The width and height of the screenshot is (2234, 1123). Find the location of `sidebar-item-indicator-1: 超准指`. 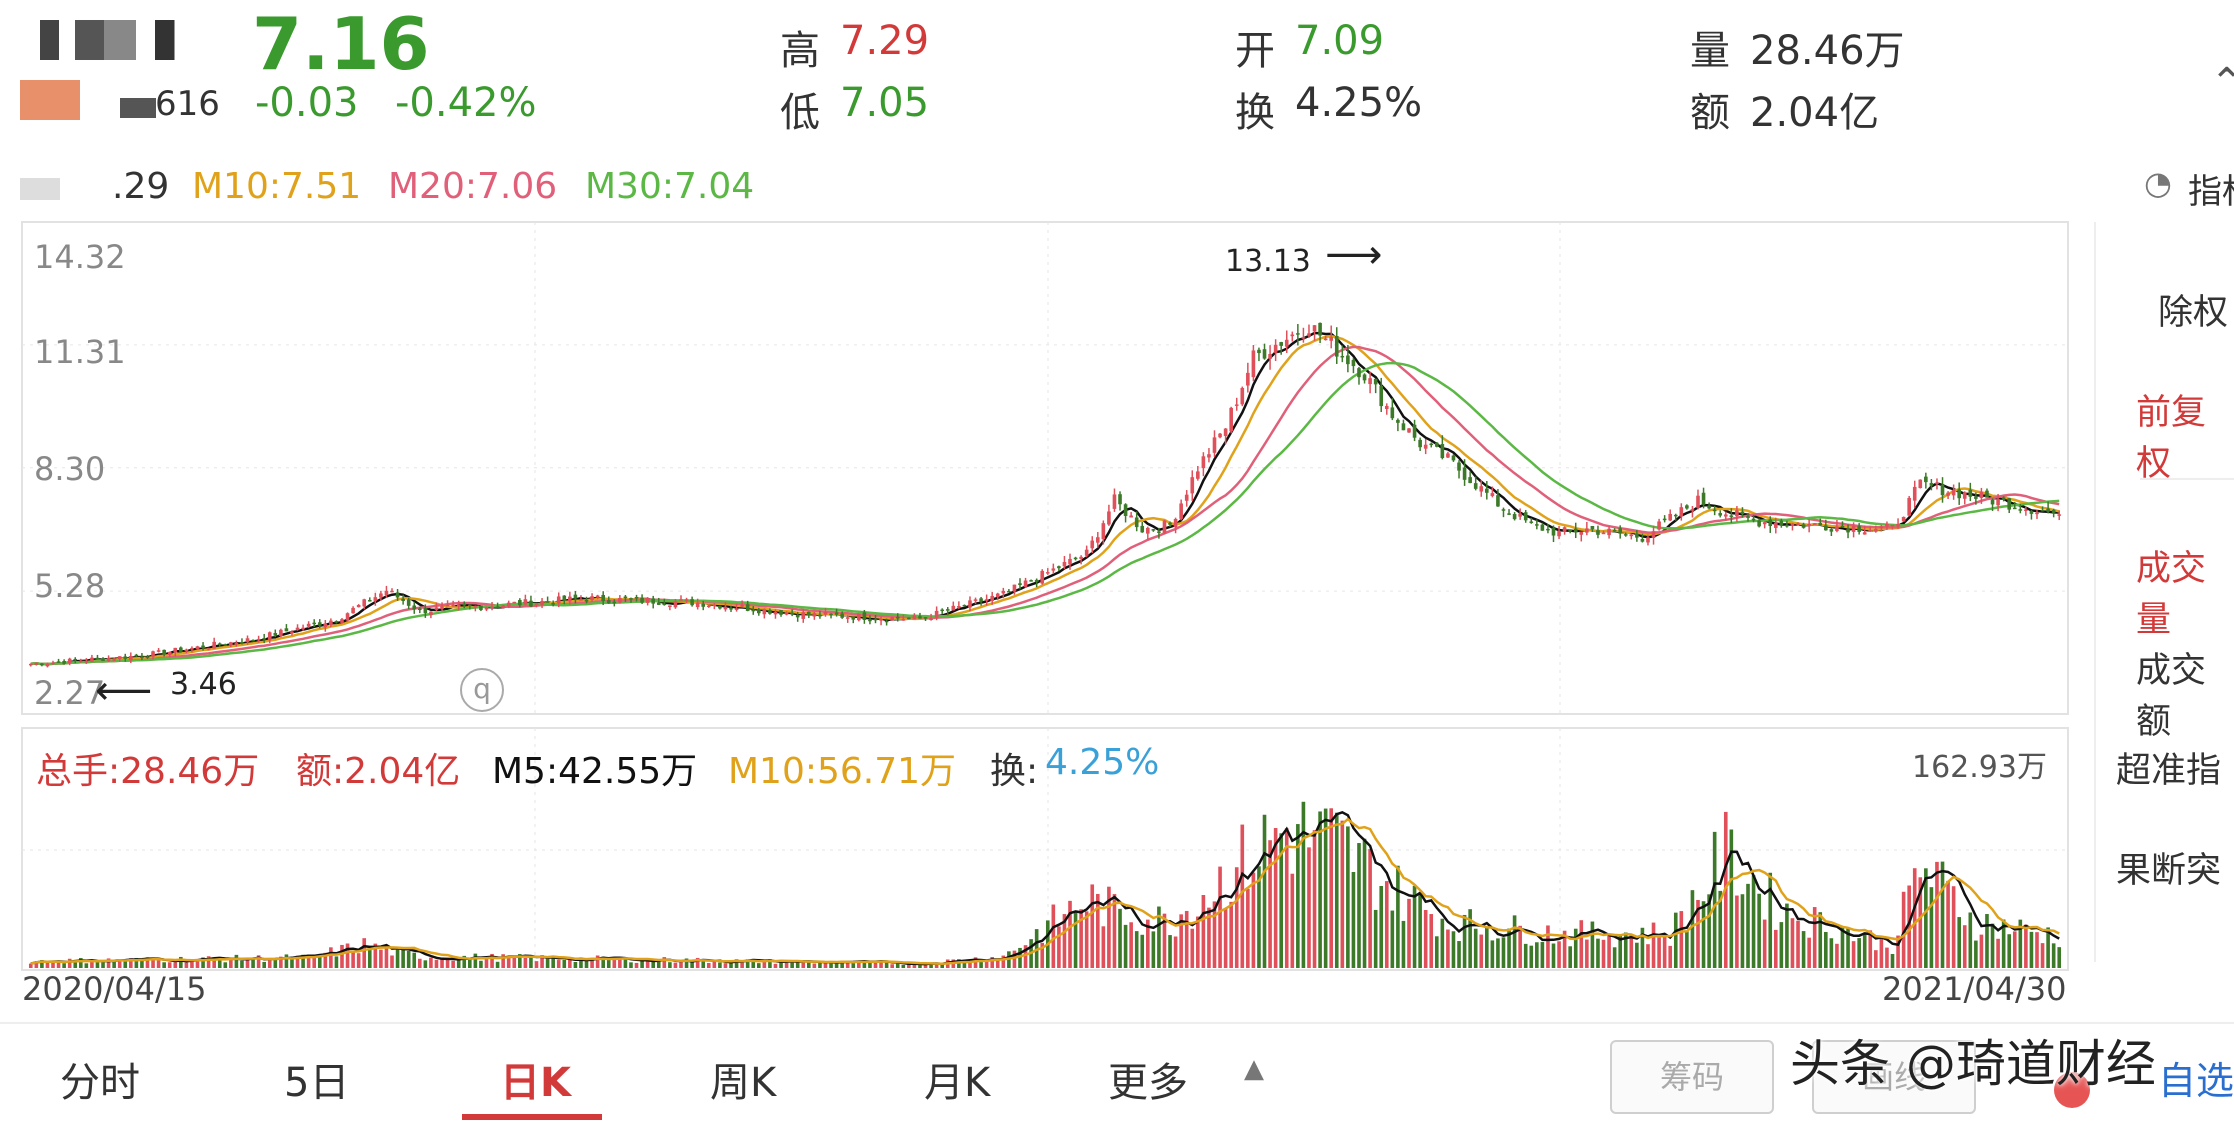

sidebar-item-indicator-1: 超准指 is located at coordinates (2169, 771).